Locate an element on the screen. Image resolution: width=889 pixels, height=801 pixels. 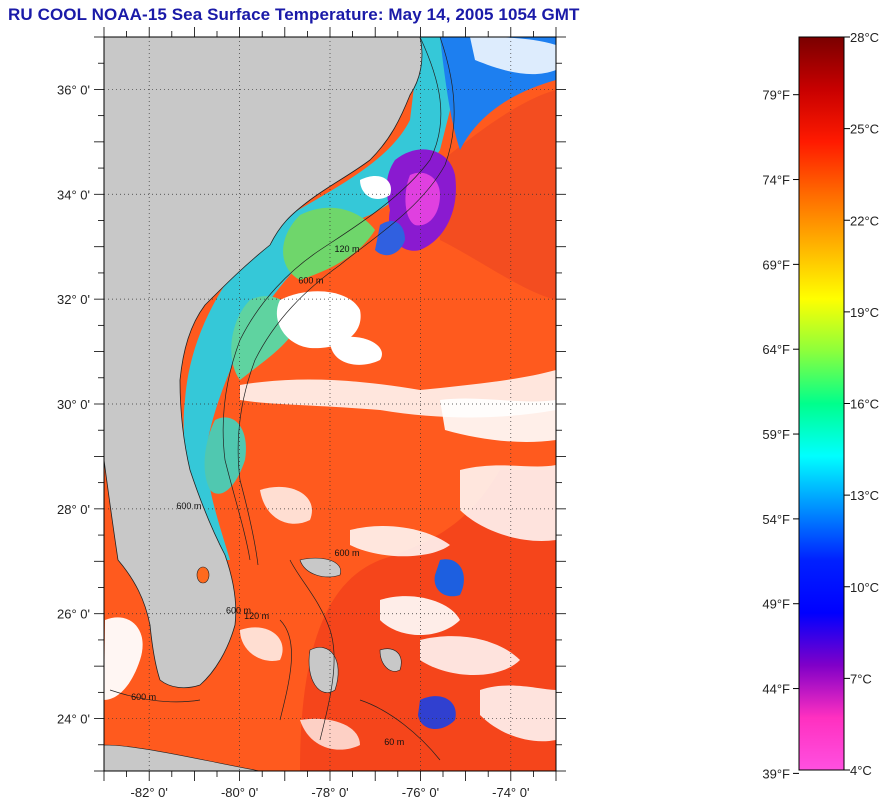
fahrenheit-label: 74°F is located at coordinates (776, 180).